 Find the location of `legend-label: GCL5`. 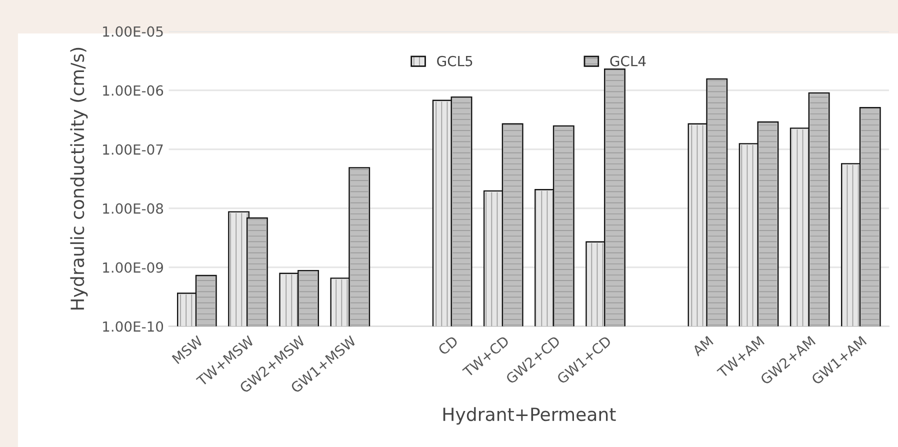

legend-label: GCL5 is located at coordinates (454, 61).